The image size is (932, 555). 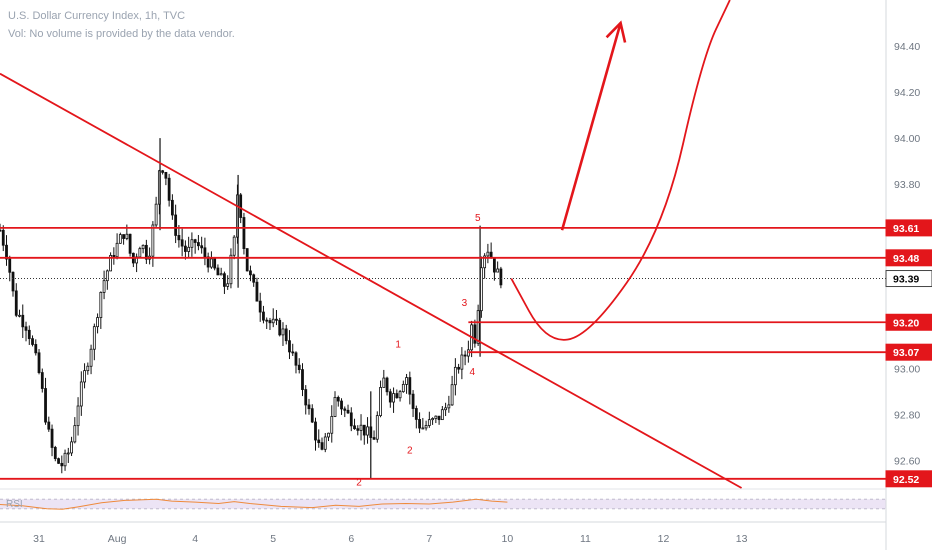 I want to click on price-tag-label: 93.61, so click(x=906, y=229).